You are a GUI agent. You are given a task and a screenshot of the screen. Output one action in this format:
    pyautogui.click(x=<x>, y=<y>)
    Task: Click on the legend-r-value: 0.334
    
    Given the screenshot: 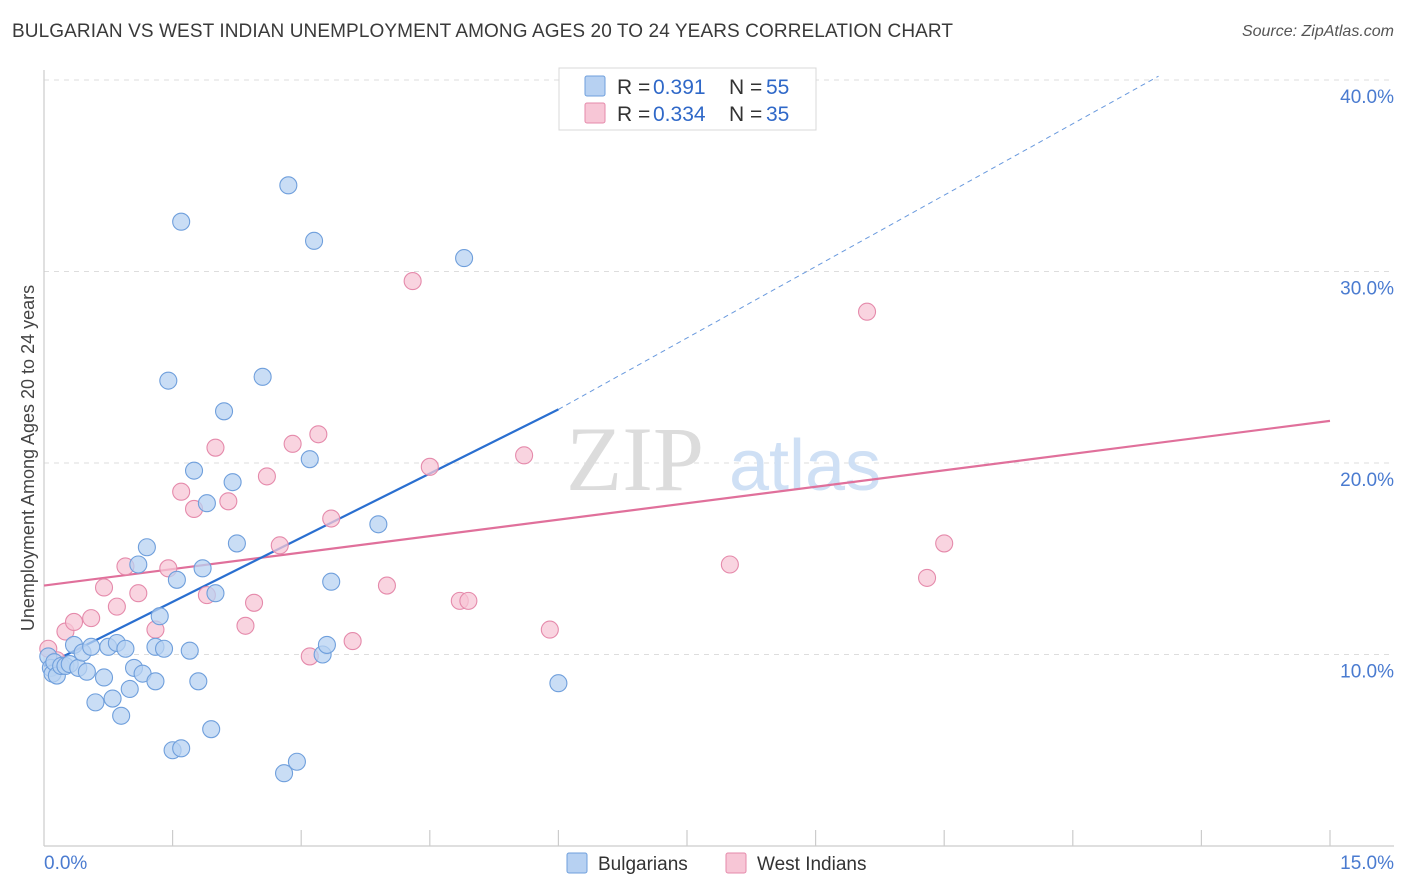 What is the action you would take?
    pyautogui.click(x=679, y=114)
    